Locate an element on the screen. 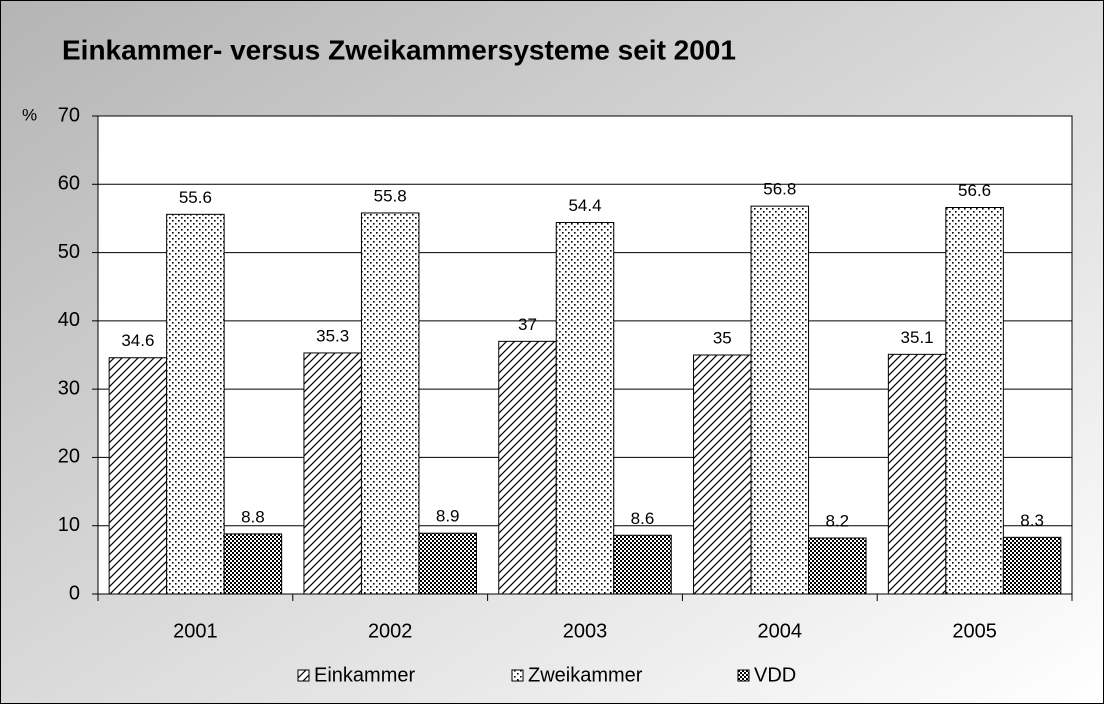  y-tick-label: 10 is located at coordinates (69, 525).